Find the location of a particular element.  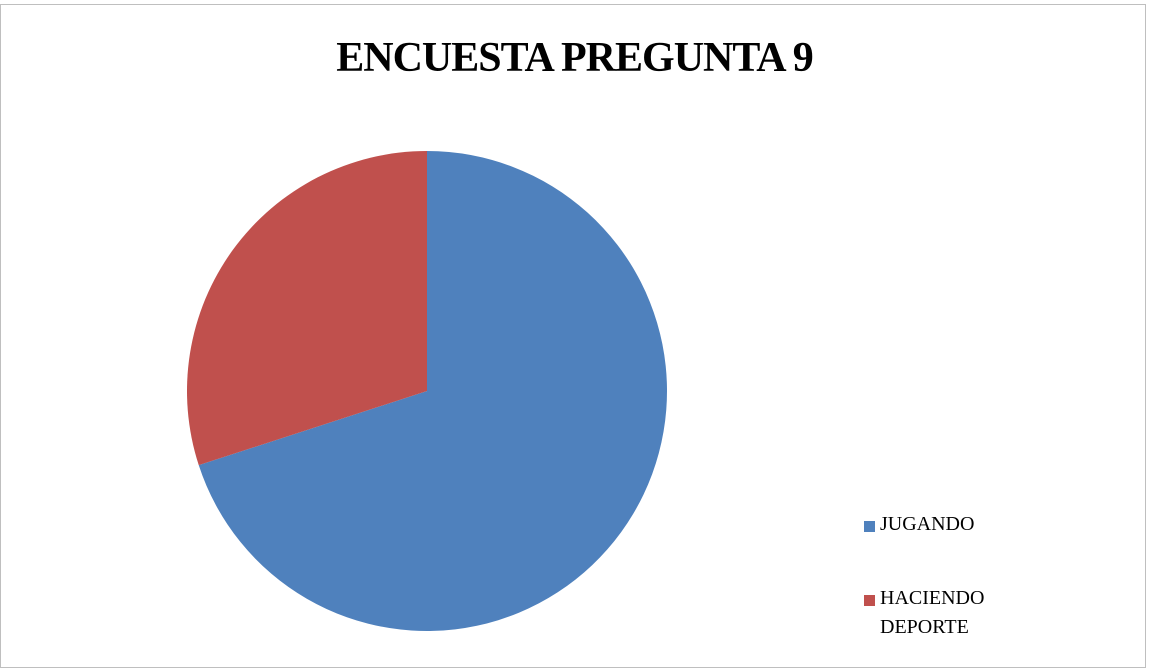

pie-slice is located at coordinates (306, 308).